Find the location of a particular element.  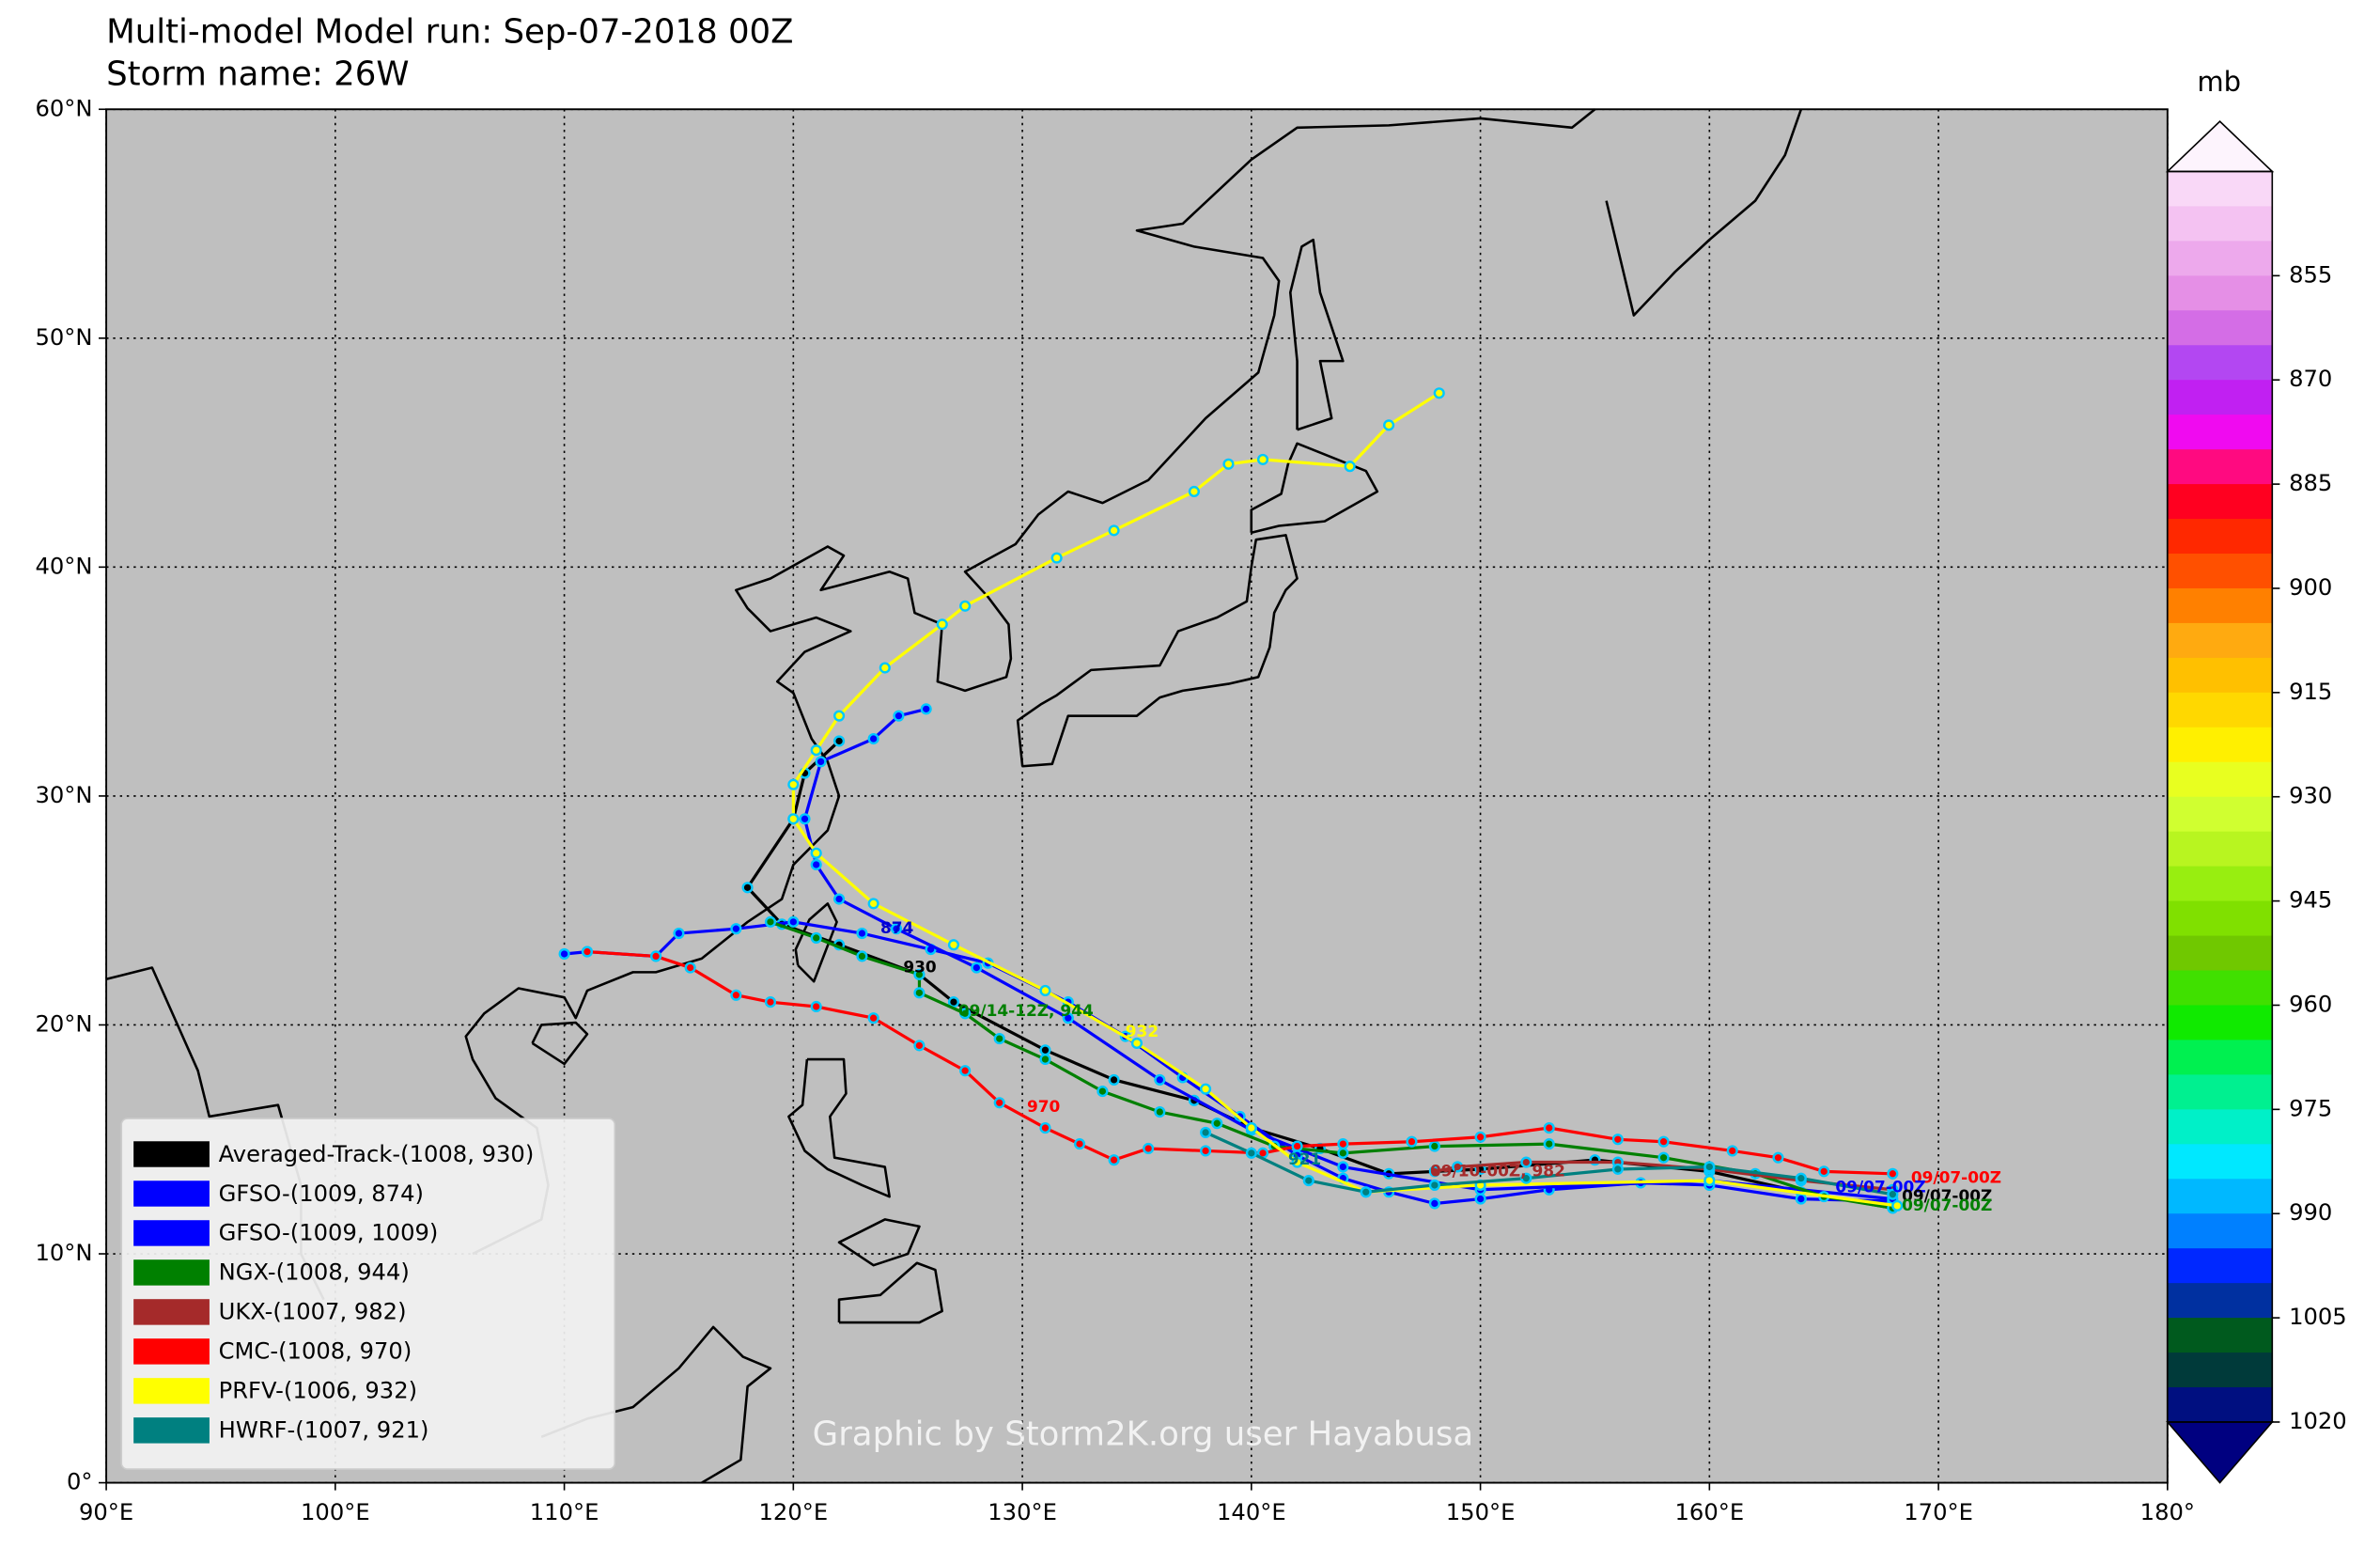

colorbar-tick-label: 990 is located at coordinates (2310, 1212).